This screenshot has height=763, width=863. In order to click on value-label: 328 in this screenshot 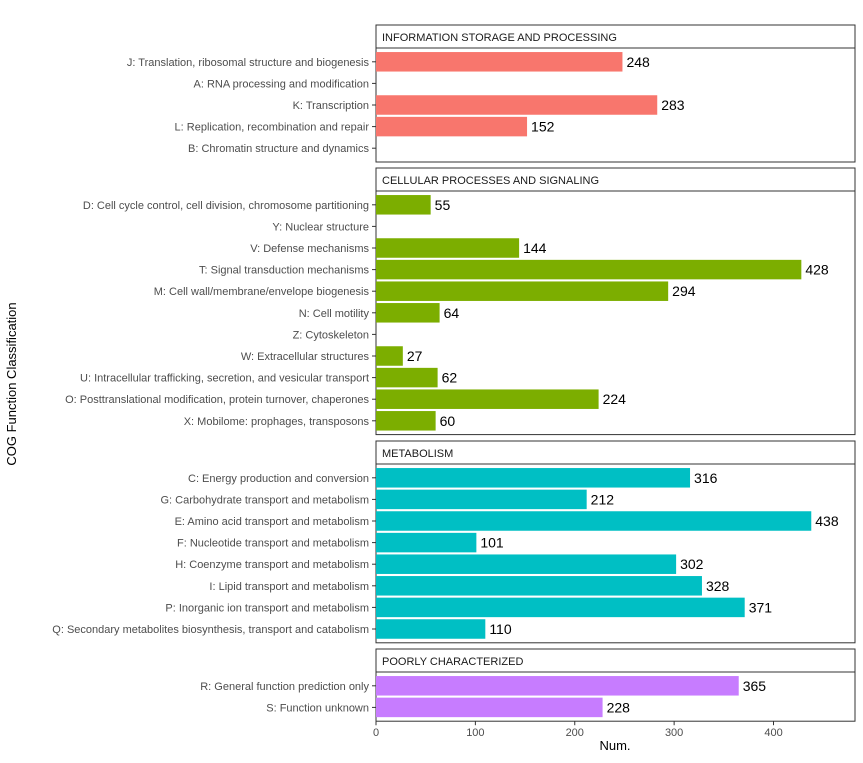, I will do `click(718, 586)`.